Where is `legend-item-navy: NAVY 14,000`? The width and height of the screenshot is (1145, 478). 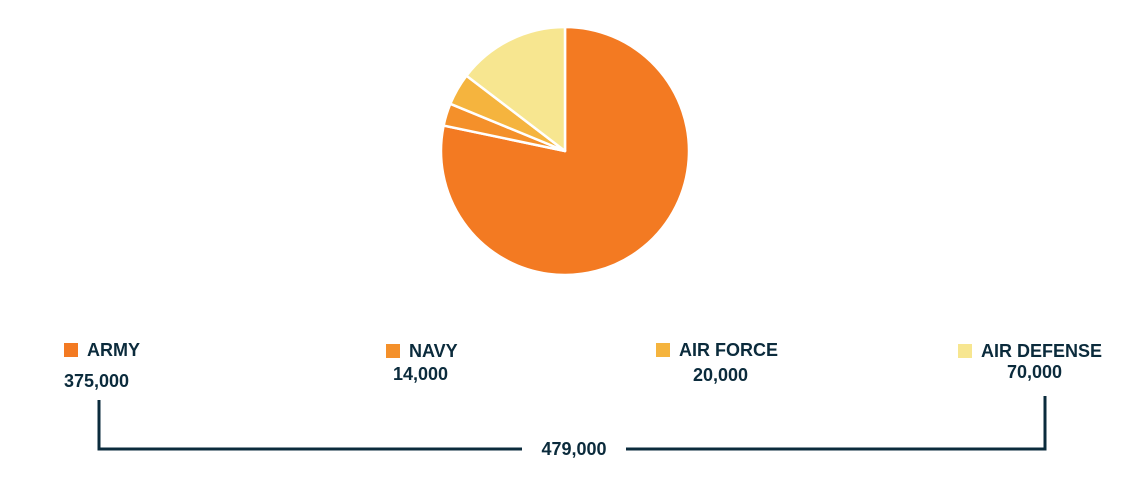
legend-item-navy: NAVY 14,000 is located at coordinates (422, 362).